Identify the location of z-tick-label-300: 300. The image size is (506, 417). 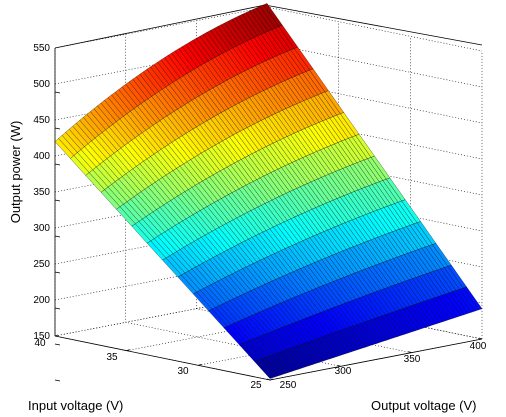
(41, 228).